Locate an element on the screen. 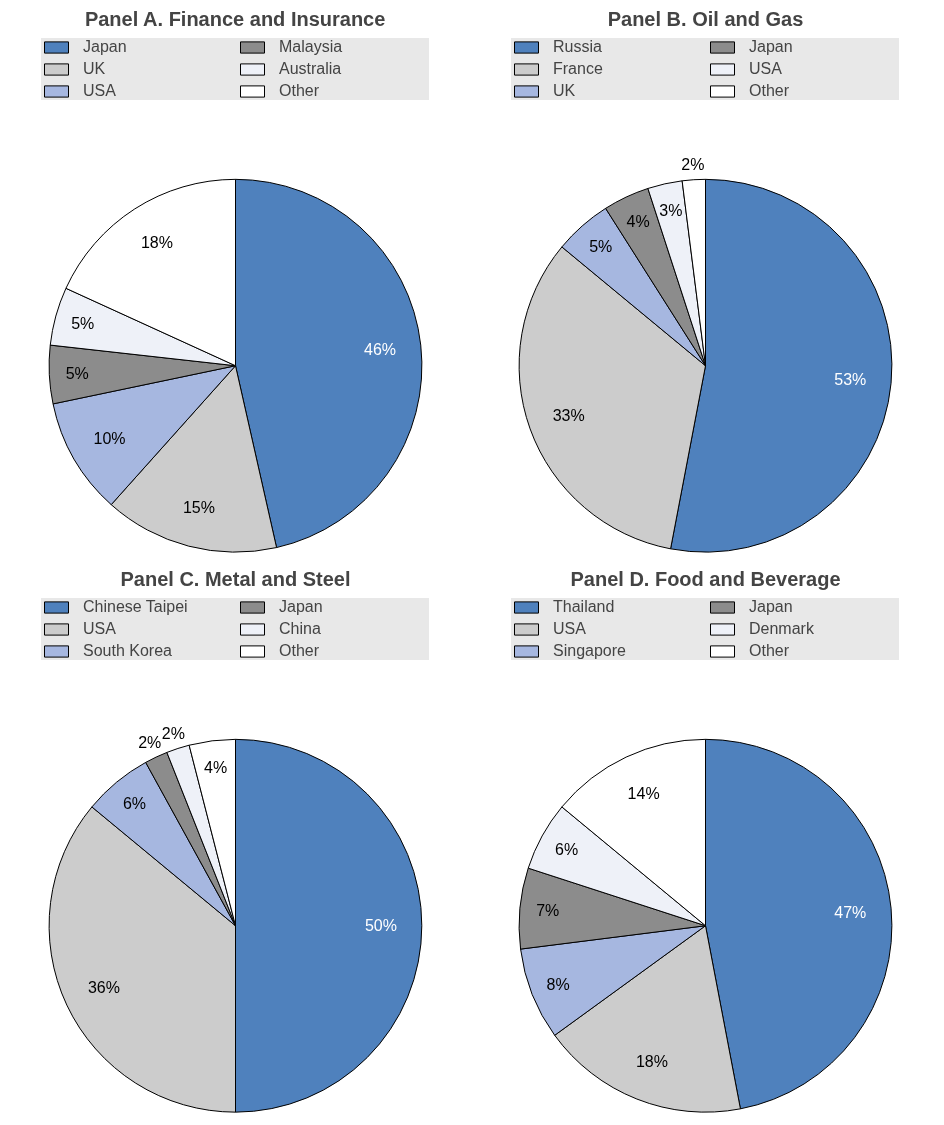 This screenshot has width=944, height=1125. legend-label: South Korea is located at coordinates (128, 651).